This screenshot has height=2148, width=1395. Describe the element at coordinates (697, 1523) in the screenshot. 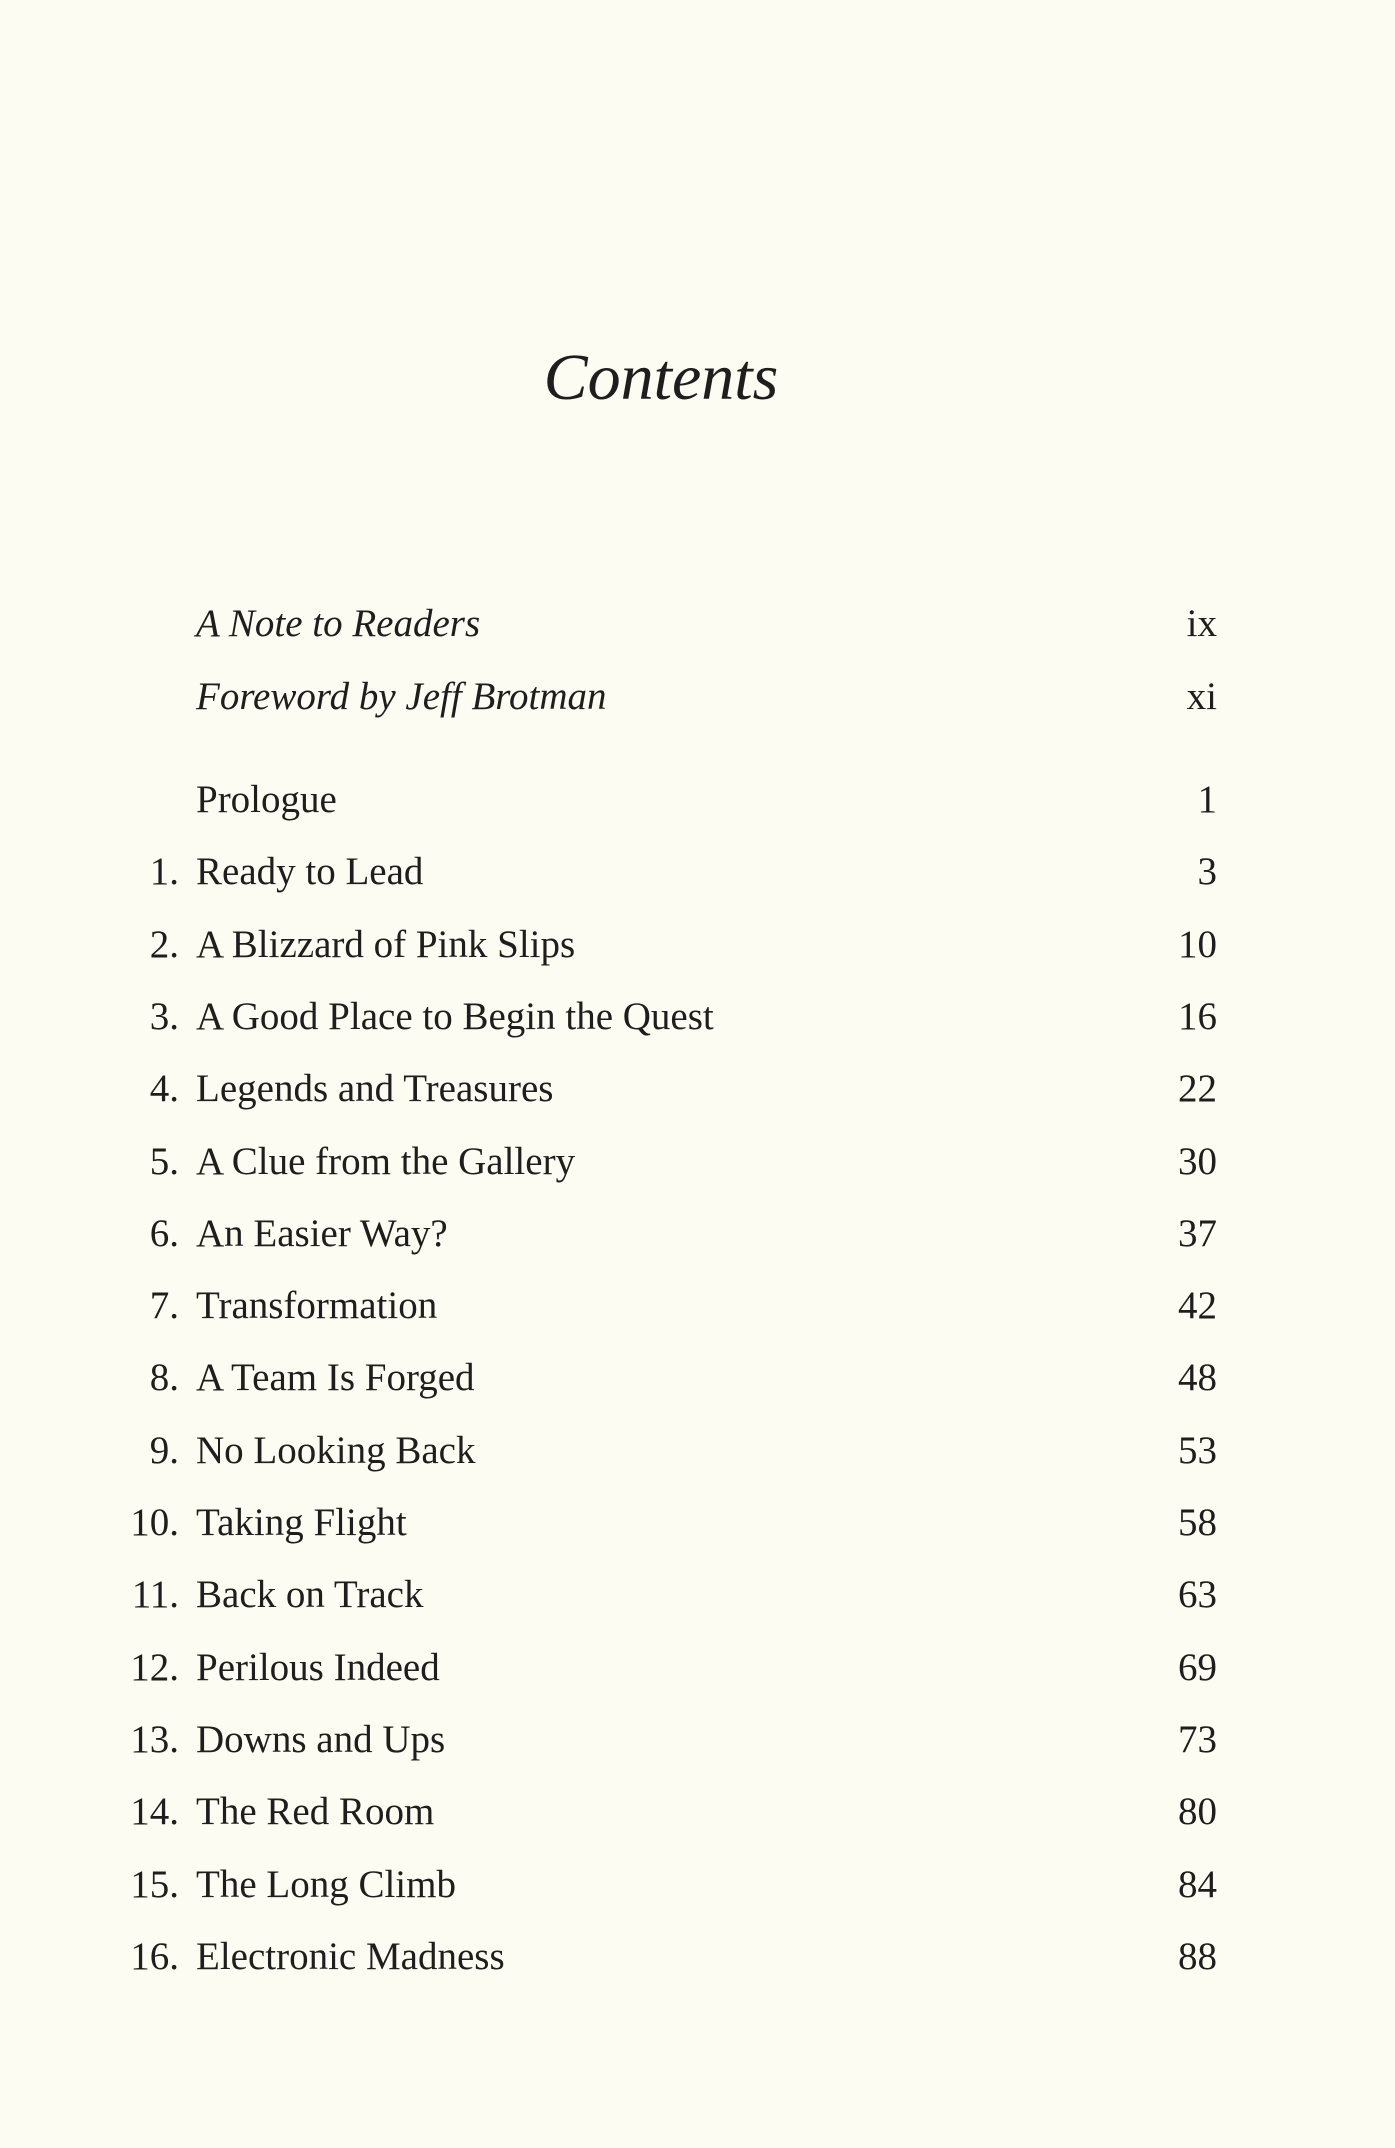

I see `toc-entry: 10. Taking Flight 58` at that location.